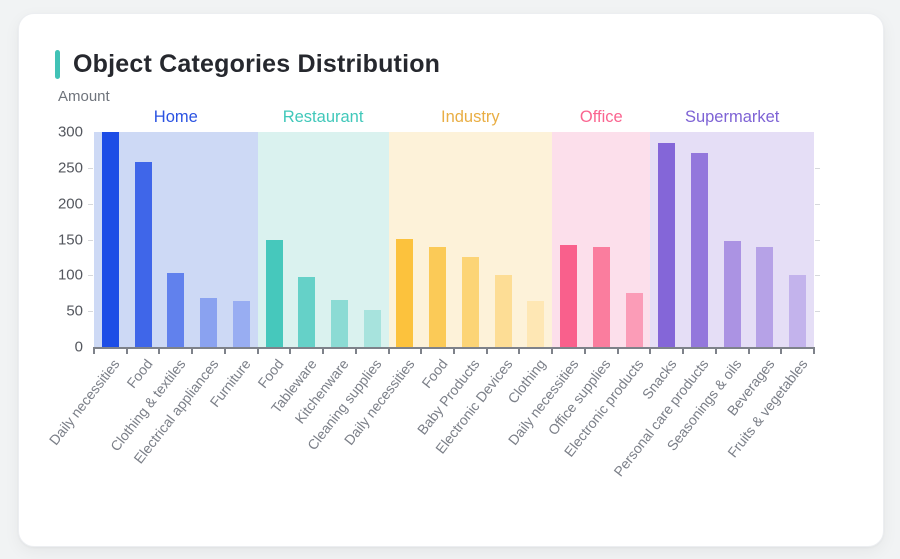 The image size is (900, 559). I want to click on group-label: Home, so click(175, 117).